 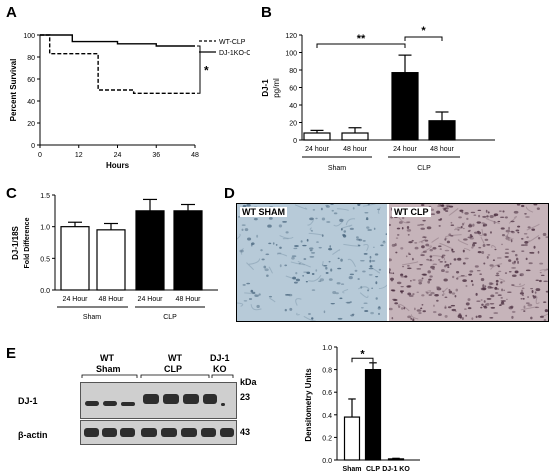 I want to click on y-tick-label: 40, so click(x=31, y=102).